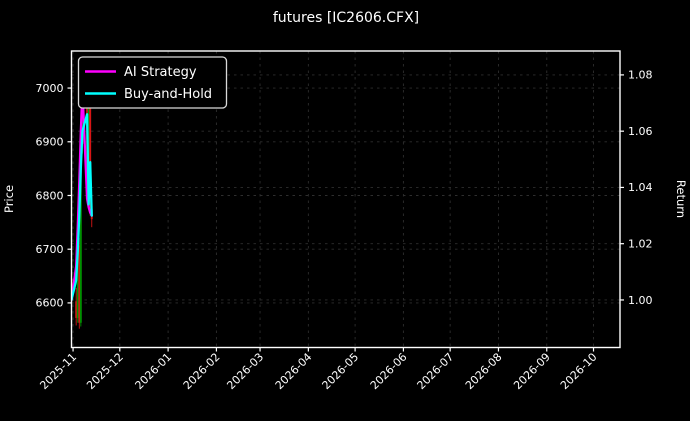  Describe the element at coordinates (105, 371) in the screenshot. I see `x-tick-label: 2025-12` at that location.